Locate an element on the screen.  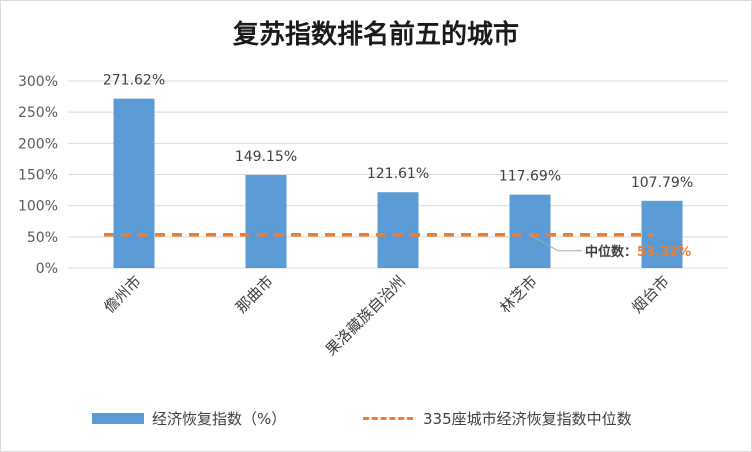
legend-swatch-bar is located at coordinates (118, 418).